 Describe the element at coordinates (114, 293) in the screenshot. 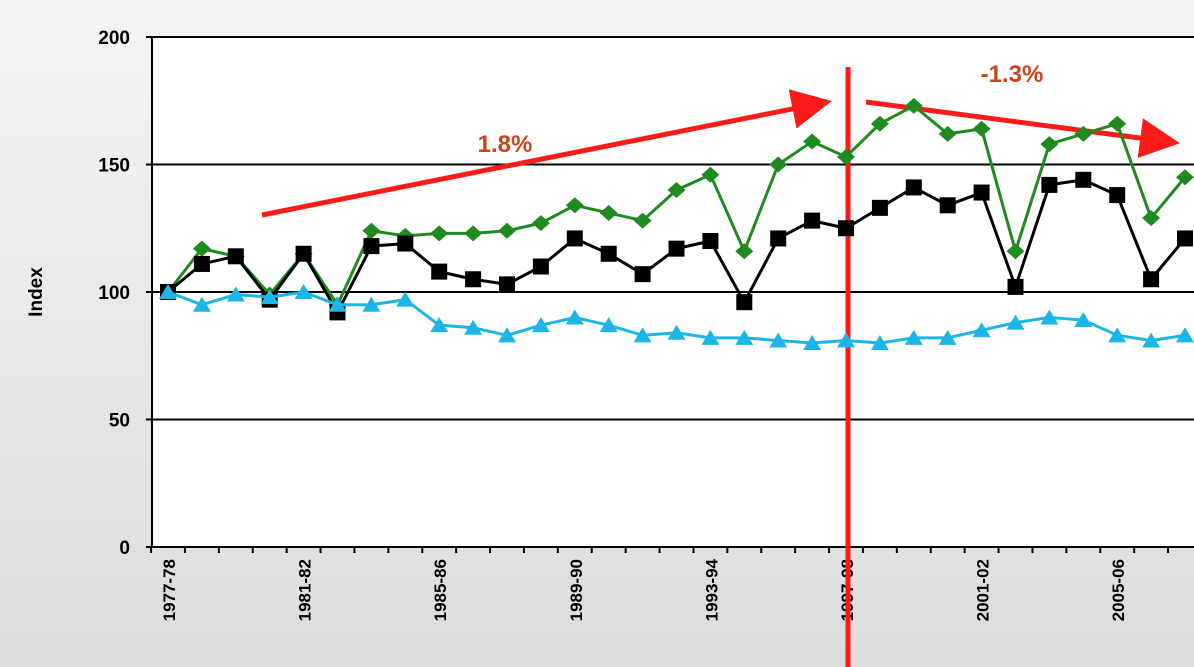

I see `y-tick-label: 100` at that location.